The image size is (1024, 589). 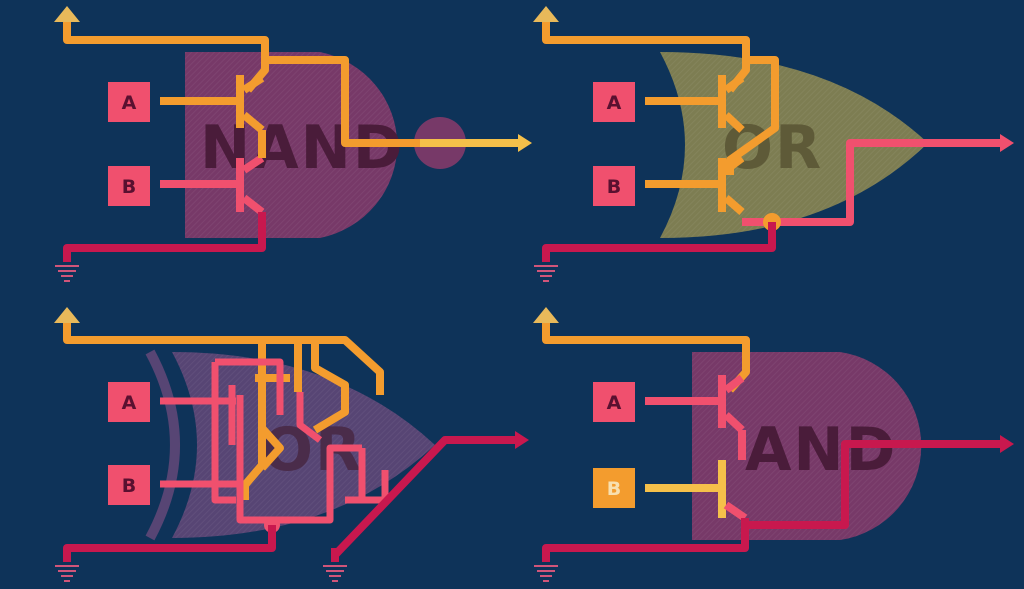 What do you see at coordinates (295, 420) in the screenshot?
I see `internal-wires-power` at bounding box center [295, 420].